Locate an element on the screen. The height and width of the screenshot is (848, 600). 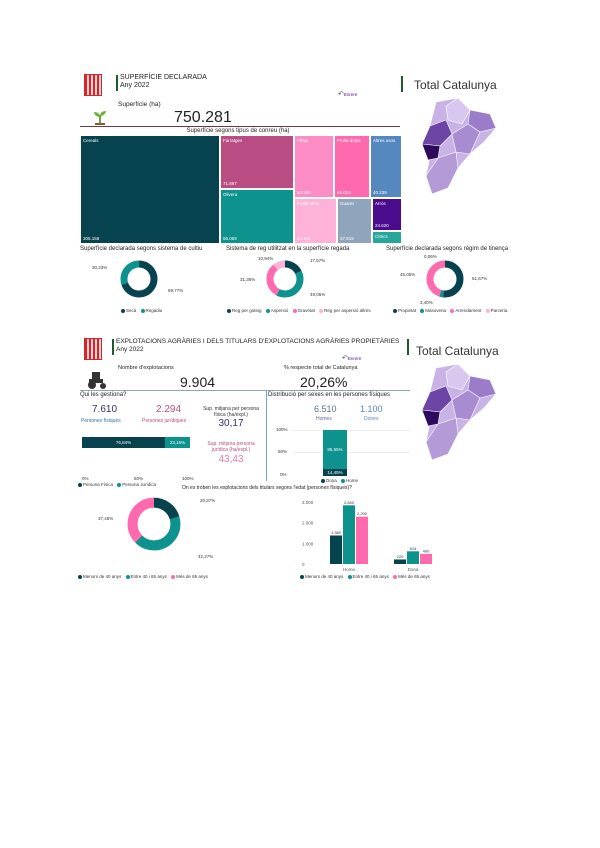
page-title: SUPERFÍCIE DECLARADA Any 2022 is located at coordinates (163, 81).